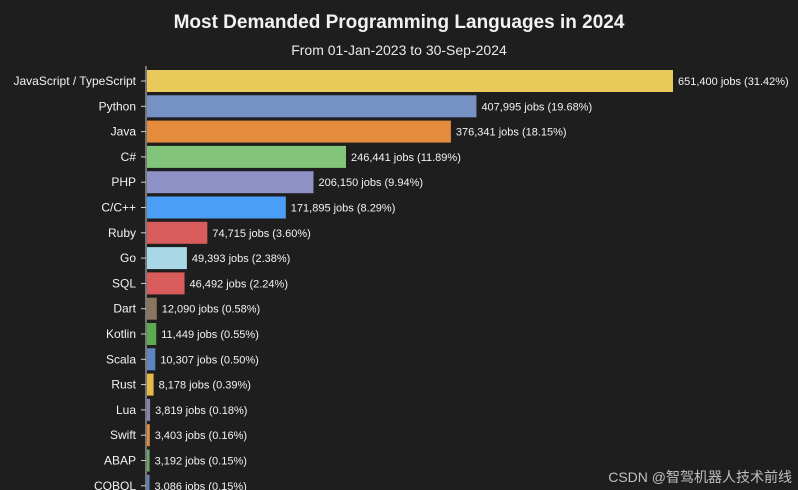 This screenshot has width=798, height=490. I want to click on category-label: Kotlin, so click(121, 334).